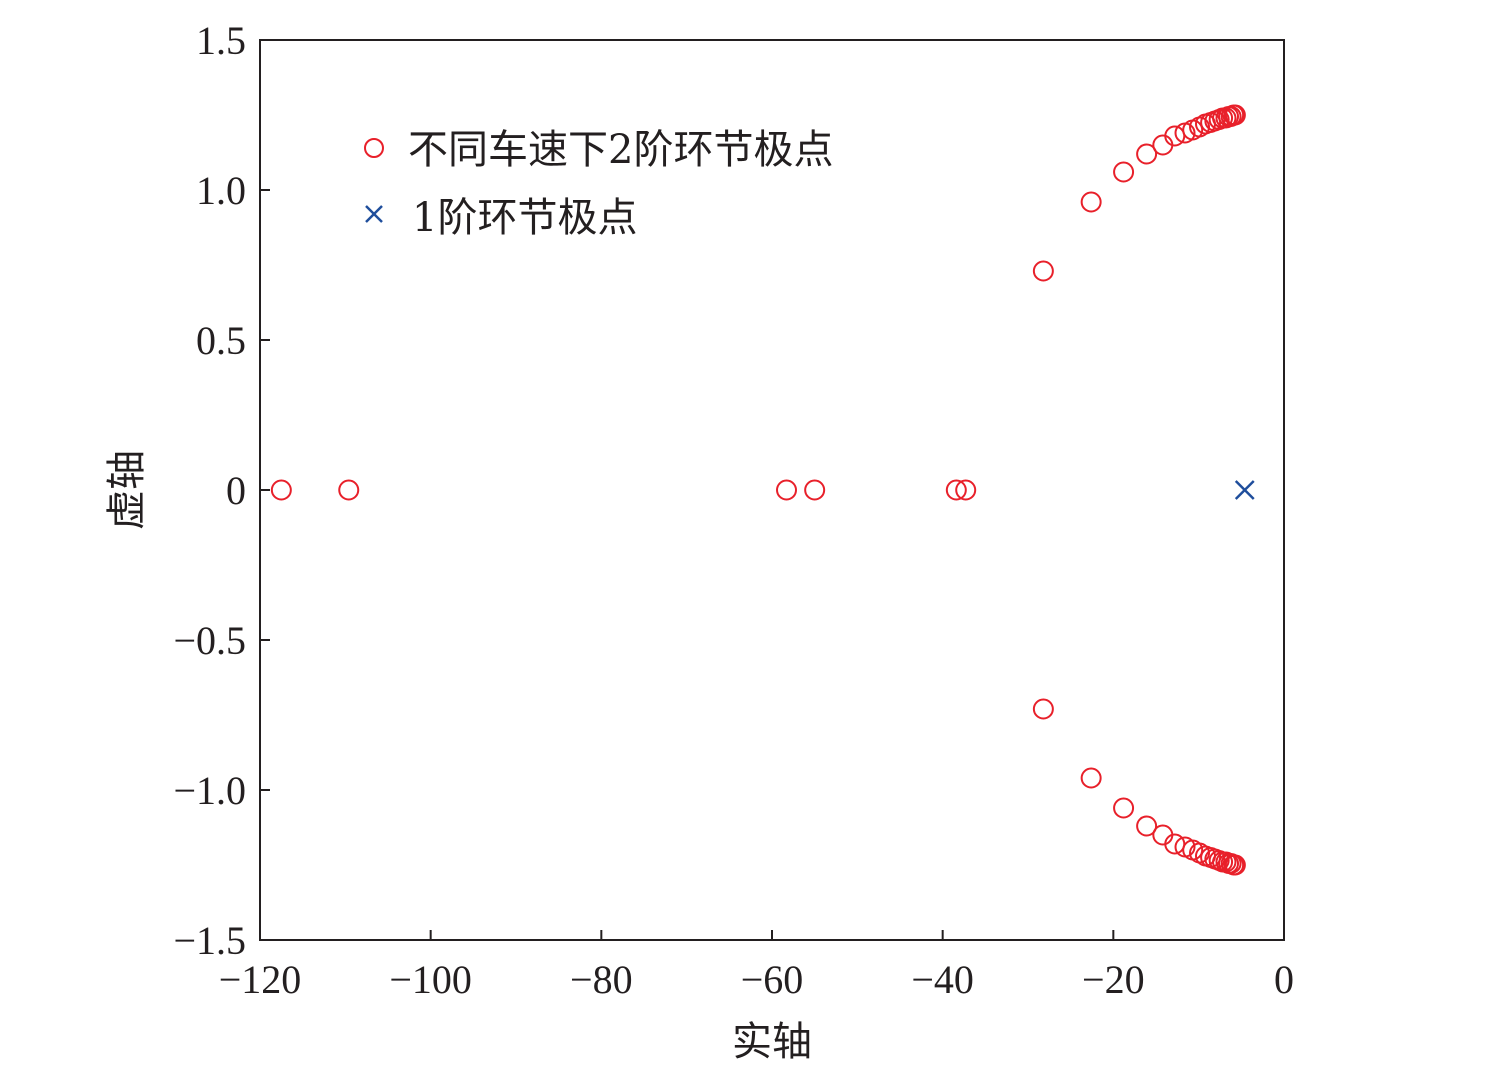  Describe the element at coordinates (772, 1042) in the screenshot. I see `x-axis-title: 实轴` at that location.